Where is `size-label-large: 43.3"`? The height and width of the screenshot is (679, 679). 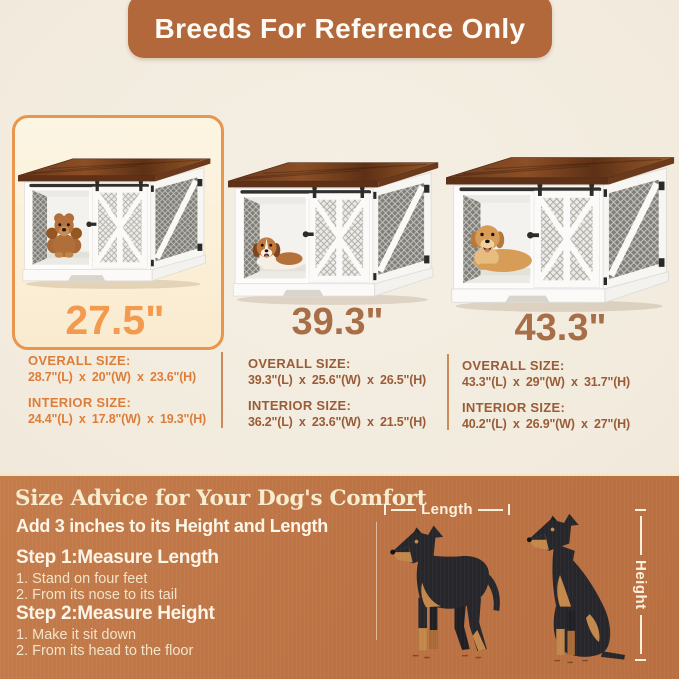 size-label-large: 43.3" is located at coordinates (560, 328).